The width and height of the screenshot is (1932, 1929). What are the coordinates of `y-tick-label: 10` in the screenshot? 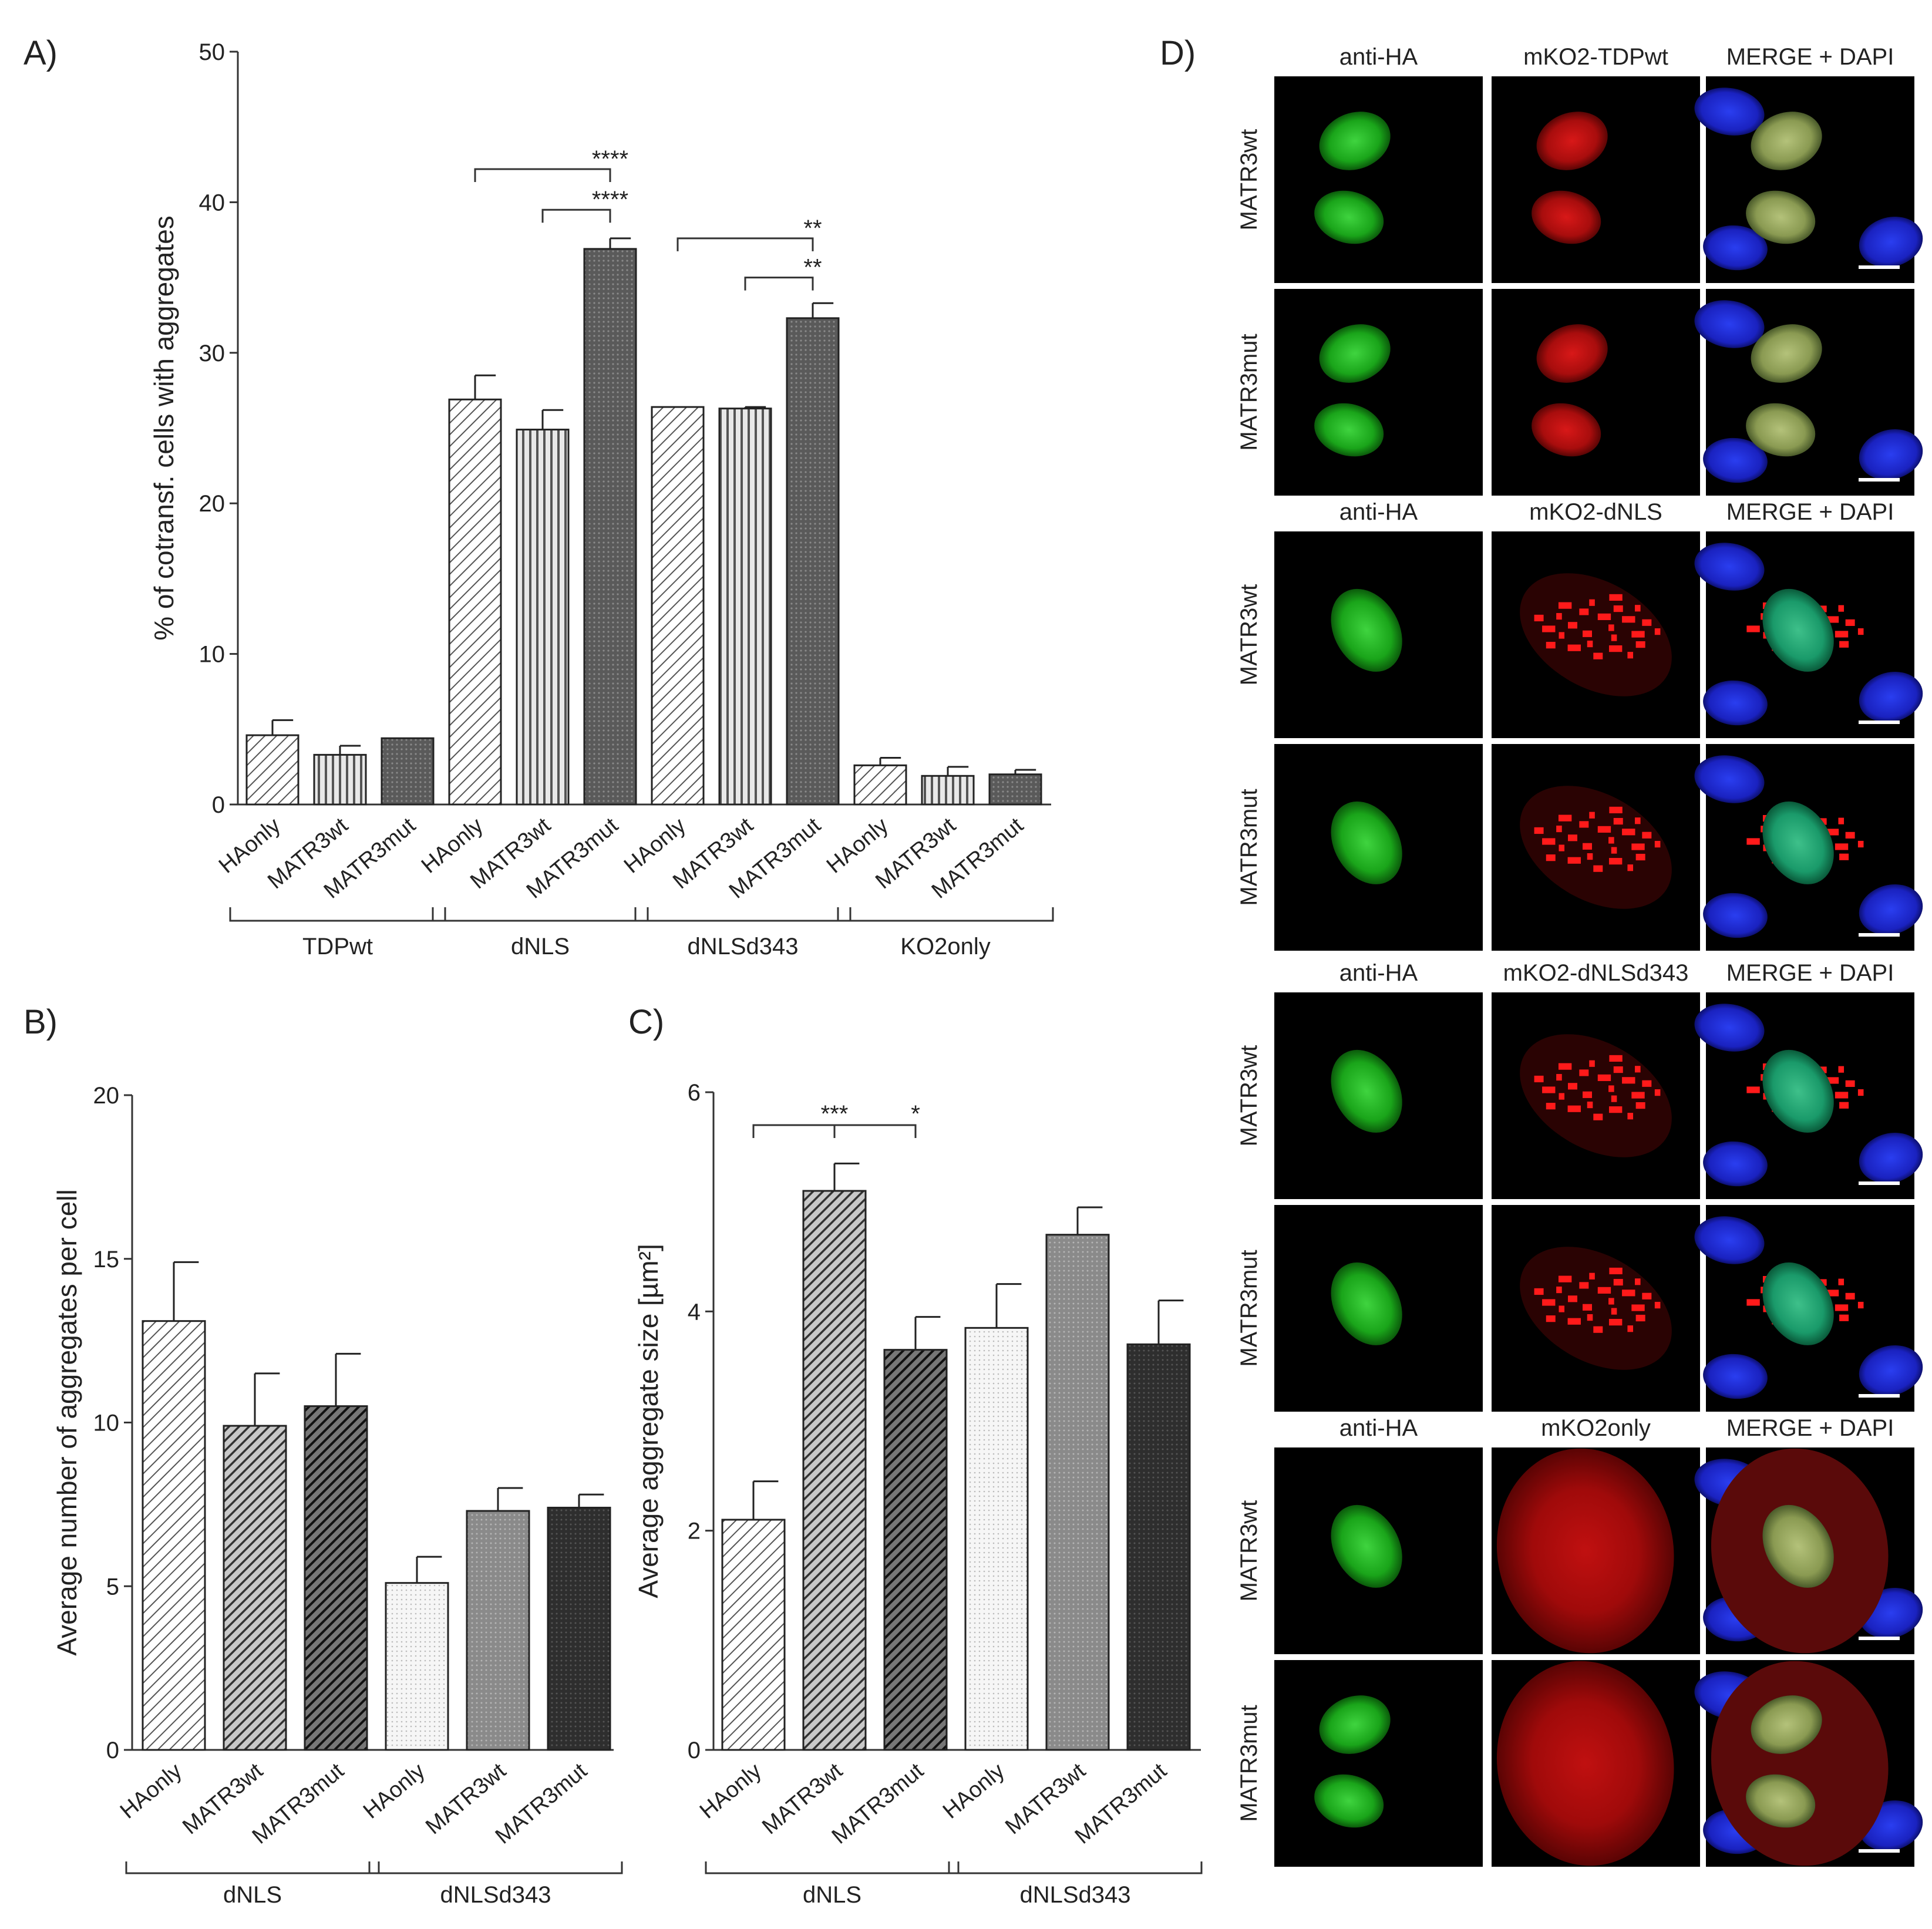 It's located at (106, 1423).